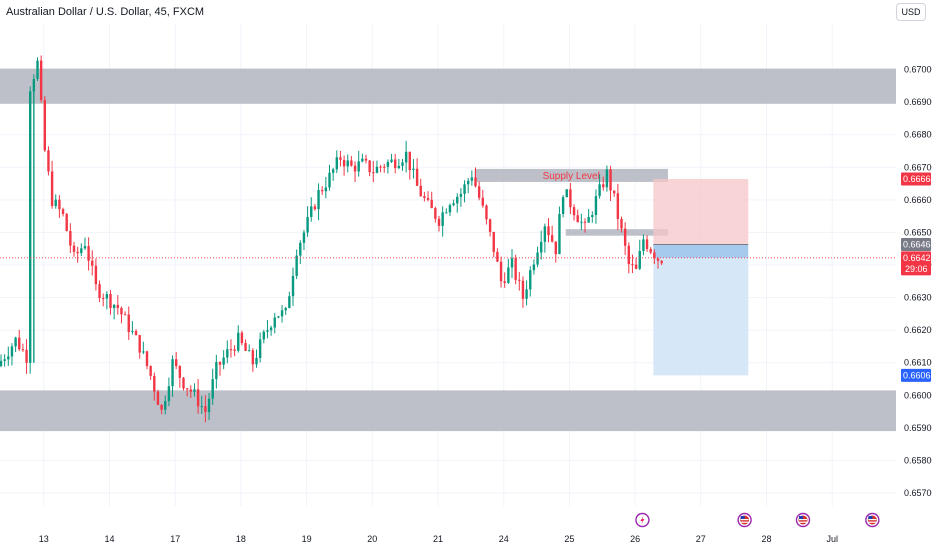  I want to click on time-axis: 13 14 17 18 19 20 21 24 25 26 27 28 Jul, so click(438, 539).